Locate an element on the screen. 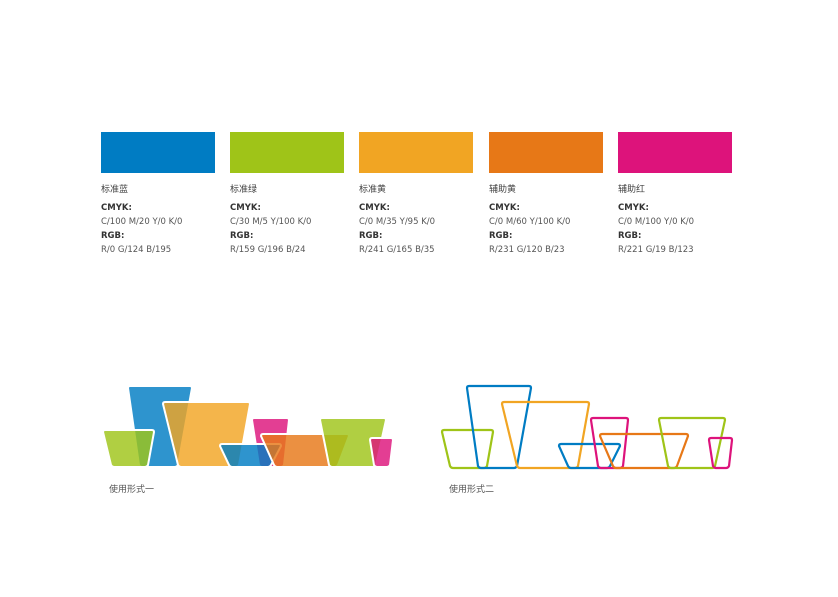 The image size is (838, 597). rgb-value: R/221 G/19 B/123 is located at coordinates (656, 250).